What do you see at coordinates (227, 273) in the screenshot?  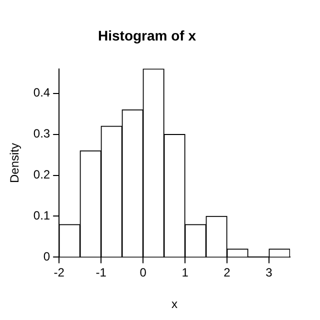 I see `x-tick-label: 2` at bounding box center [227, 273].